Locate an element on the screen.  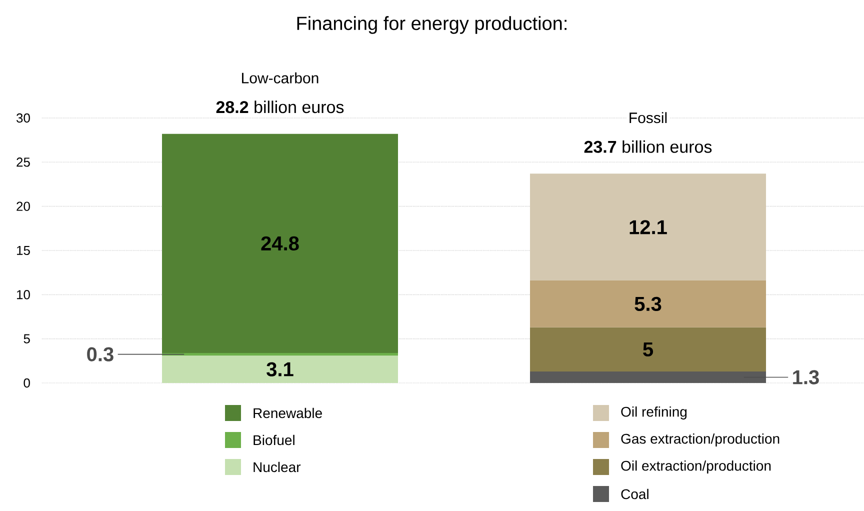
data-label: 1.3 is located at coordinates (806, 377).